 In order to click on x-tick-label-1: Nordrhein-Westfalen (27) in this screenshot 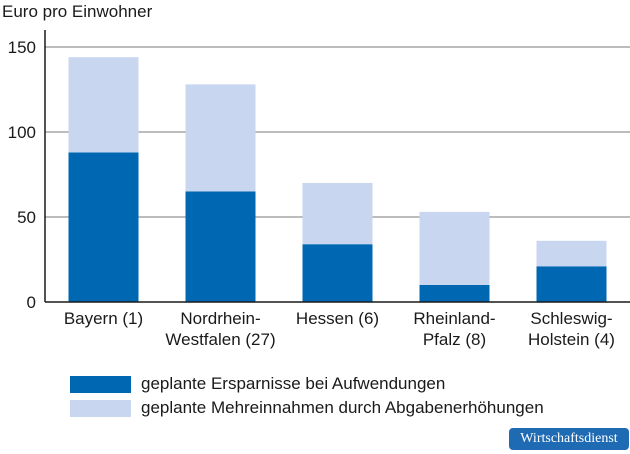, I will do `click(220, 329)`.